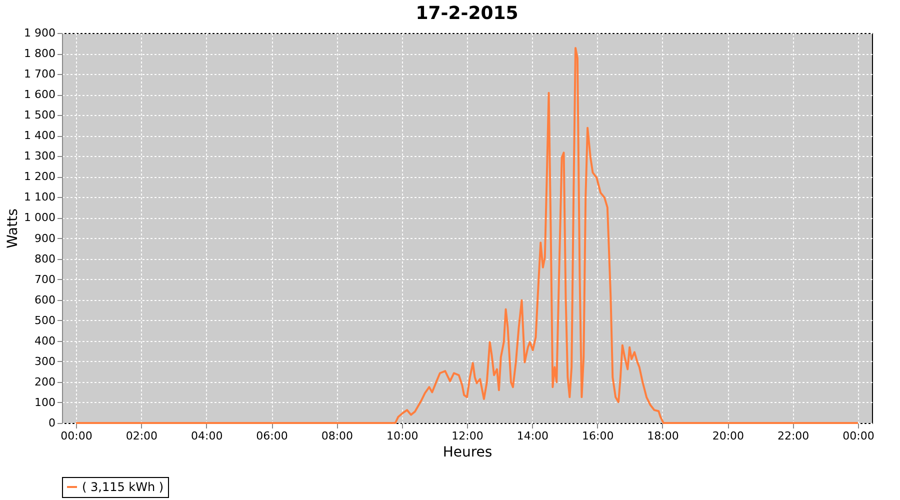 Image resolution: width=900 pixels, height=500 pixels. Describe the element at coordinates (45, 381) in the screenshot. I see `y-tick-label: 200` at that location.